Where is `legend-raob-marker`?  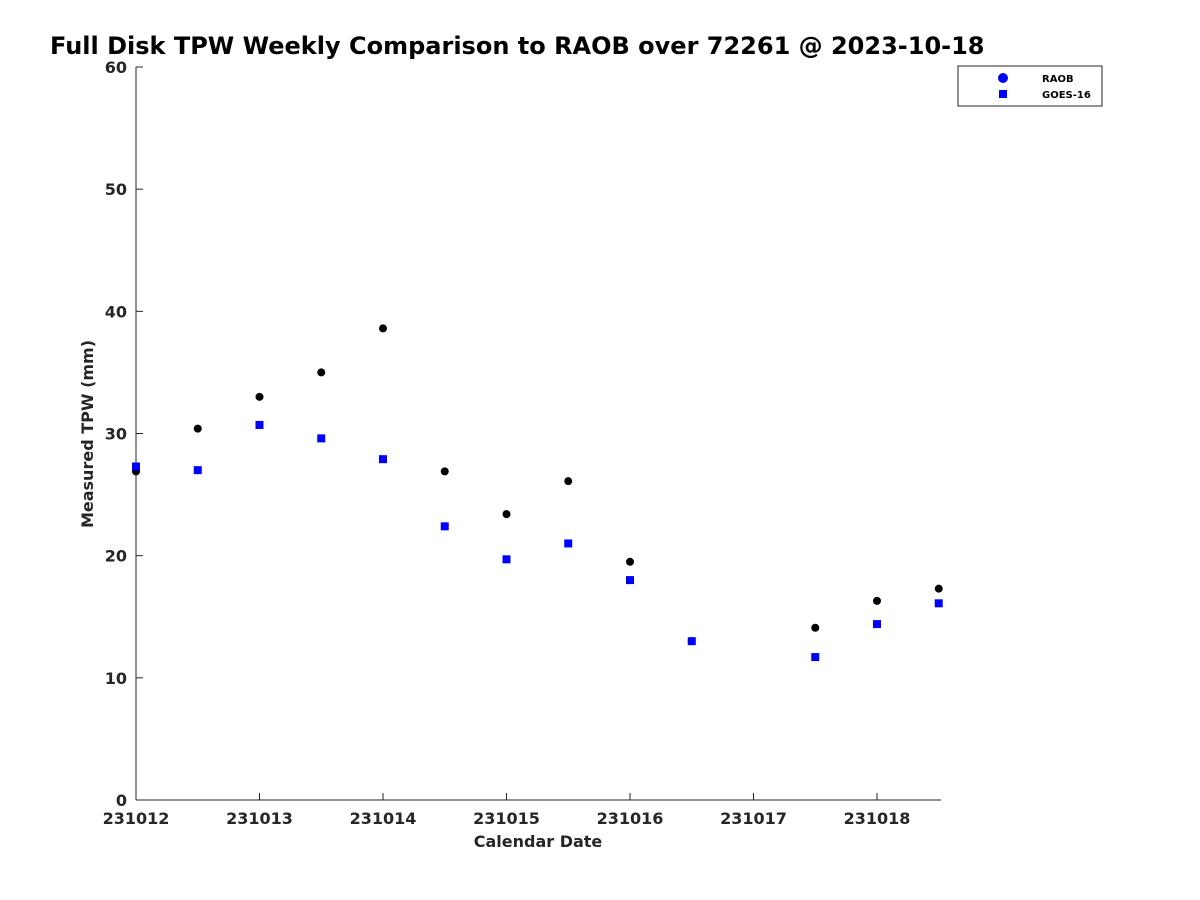
legend-raob-marker is located at coordinates (1003, 78).